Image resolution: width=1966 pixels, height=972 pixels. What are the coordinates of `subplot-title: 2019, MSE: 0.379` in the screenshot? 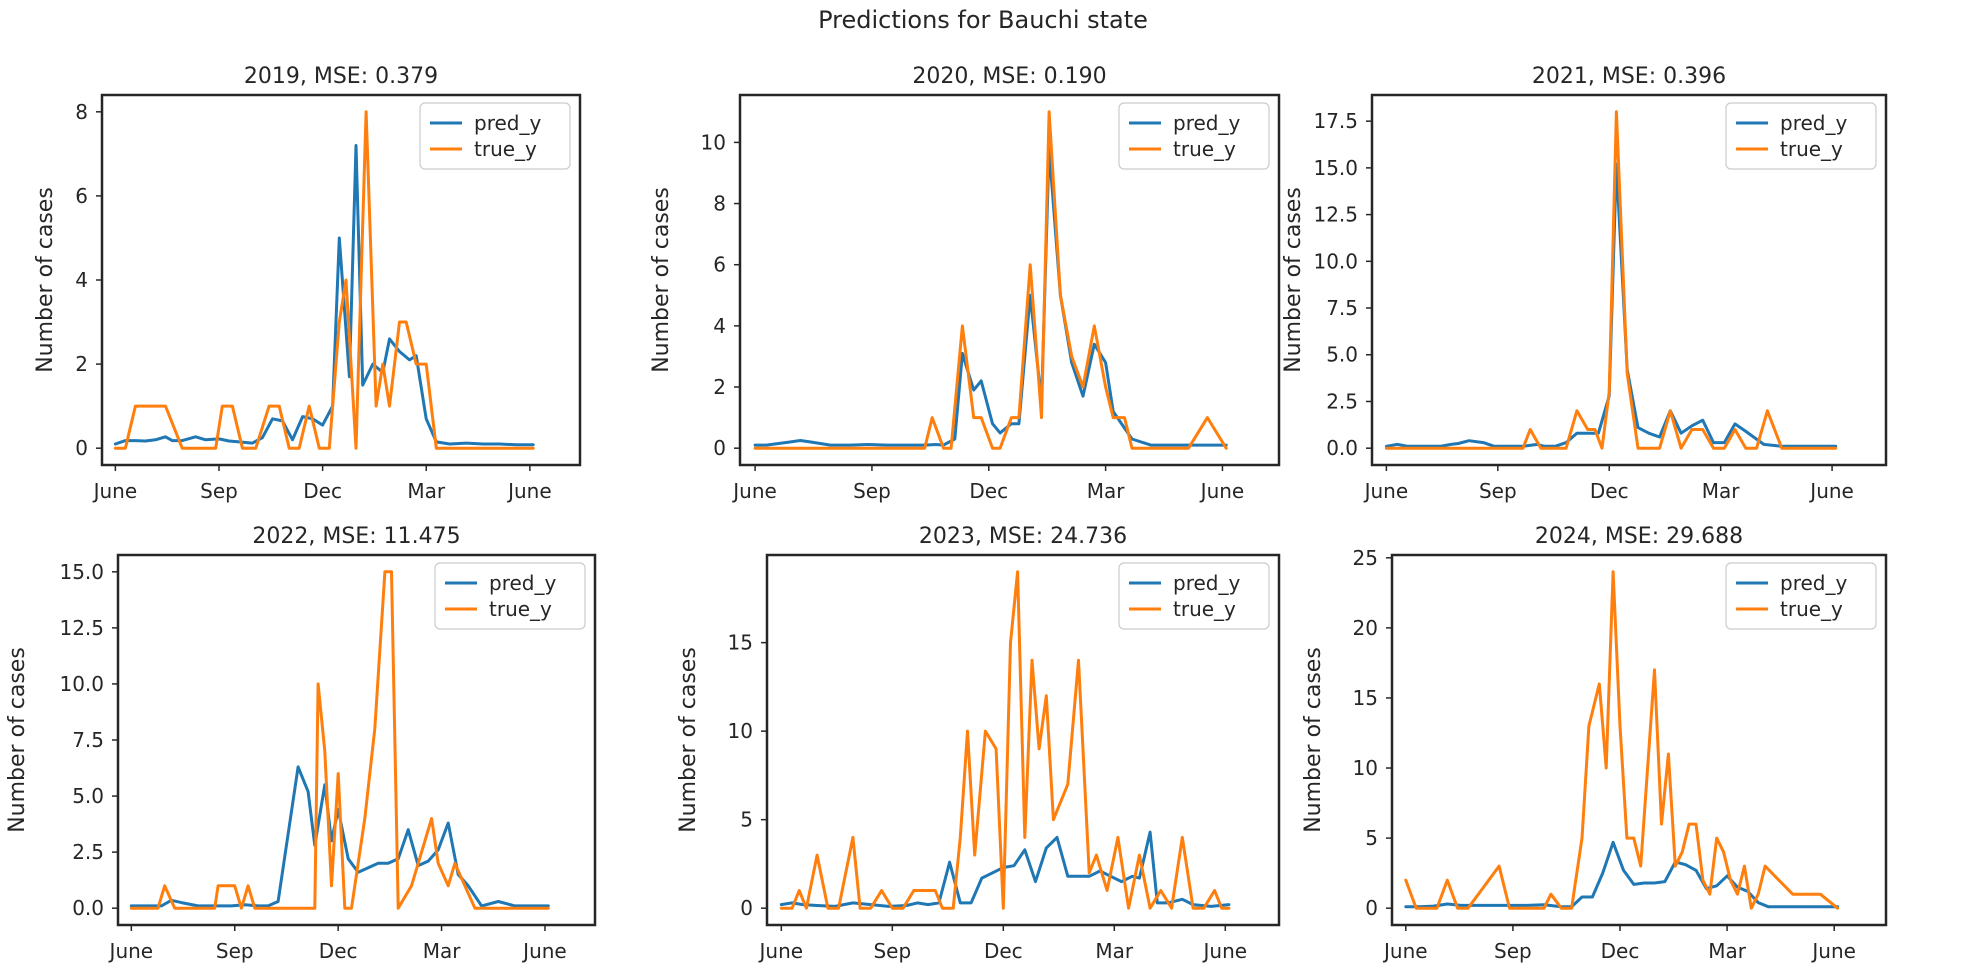 It's located at (341, 76).